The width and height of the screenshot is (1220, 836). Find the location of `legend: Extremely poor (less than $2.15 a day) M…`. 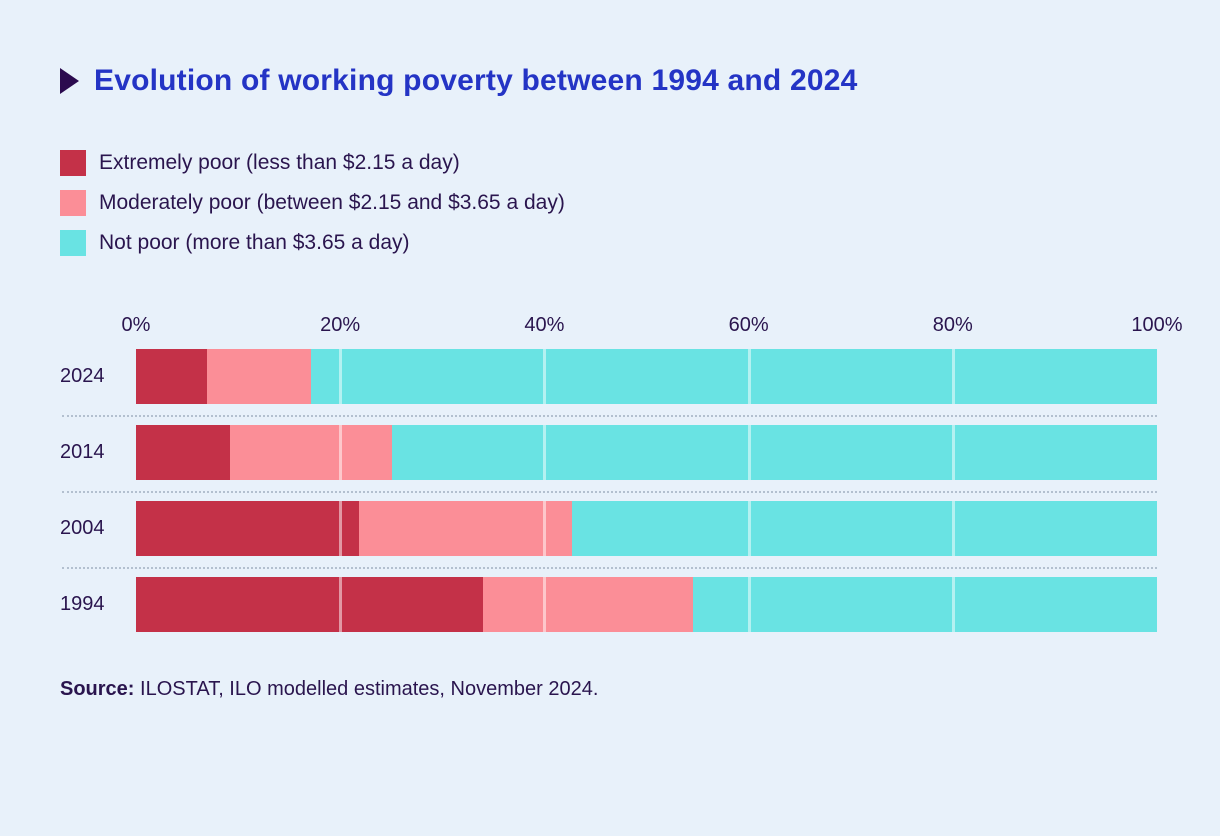

legend: Extremely poor (less than $2.15 a day) M… is located at coordinates (608, 203).